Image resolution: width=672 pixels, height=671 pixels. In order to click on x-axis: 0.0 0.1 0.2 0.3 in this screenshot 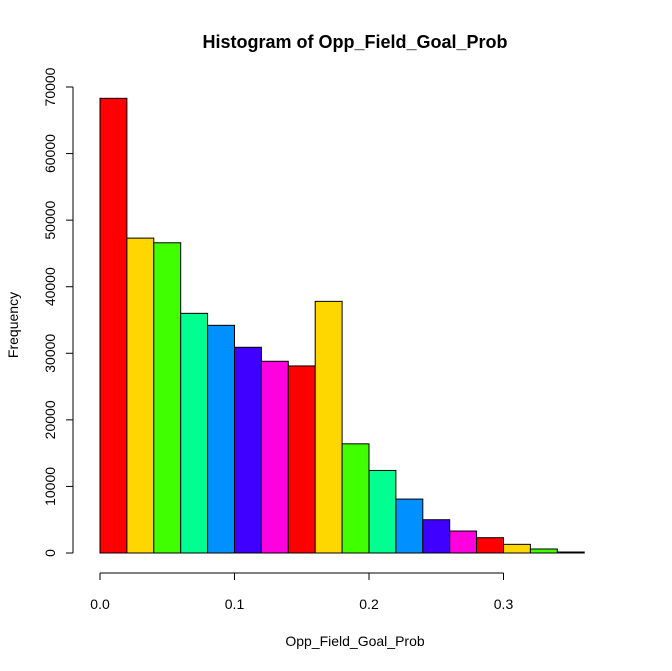, I will do `click(302, 592)`.